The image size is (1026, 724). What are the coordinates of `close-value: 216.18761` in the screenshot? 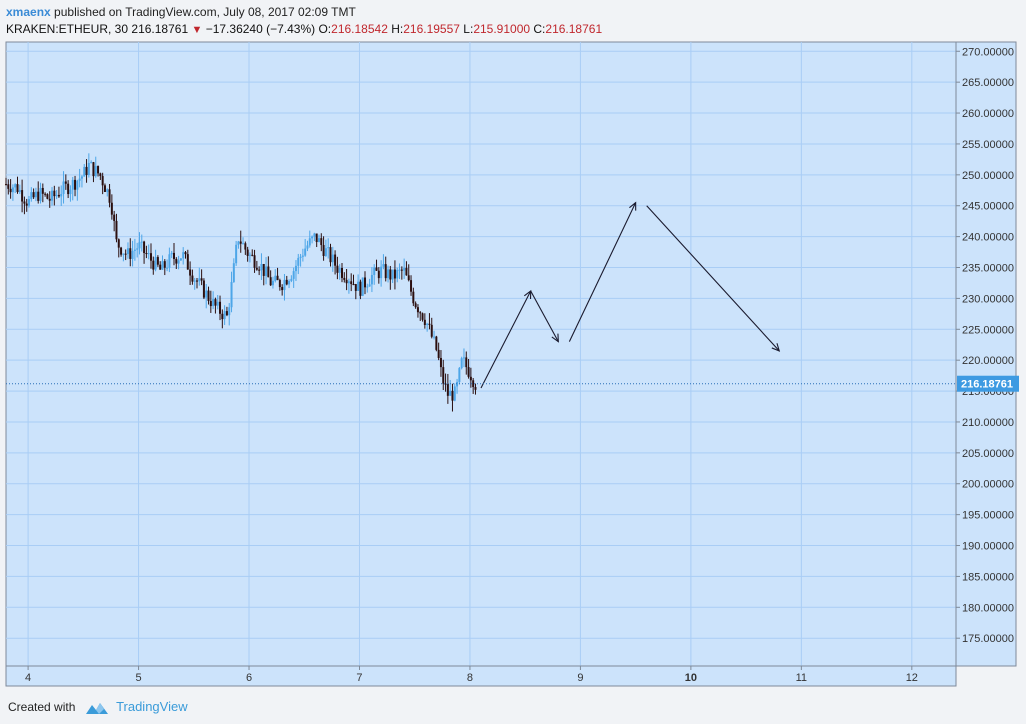 It's located at (574, 29).